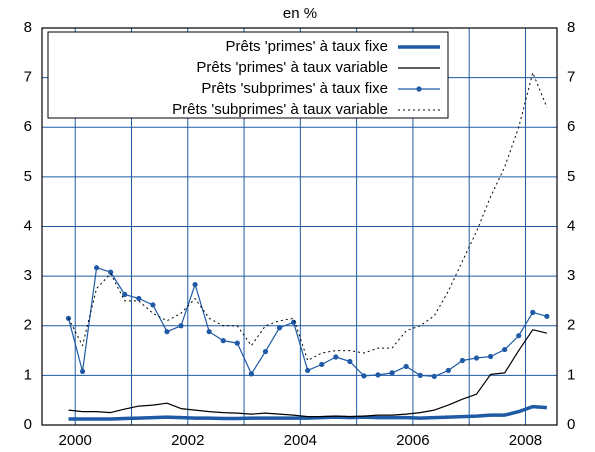 This screenshot has height=452, width=595. I want to click on x-tick-label: 2002, so click(187, 440).